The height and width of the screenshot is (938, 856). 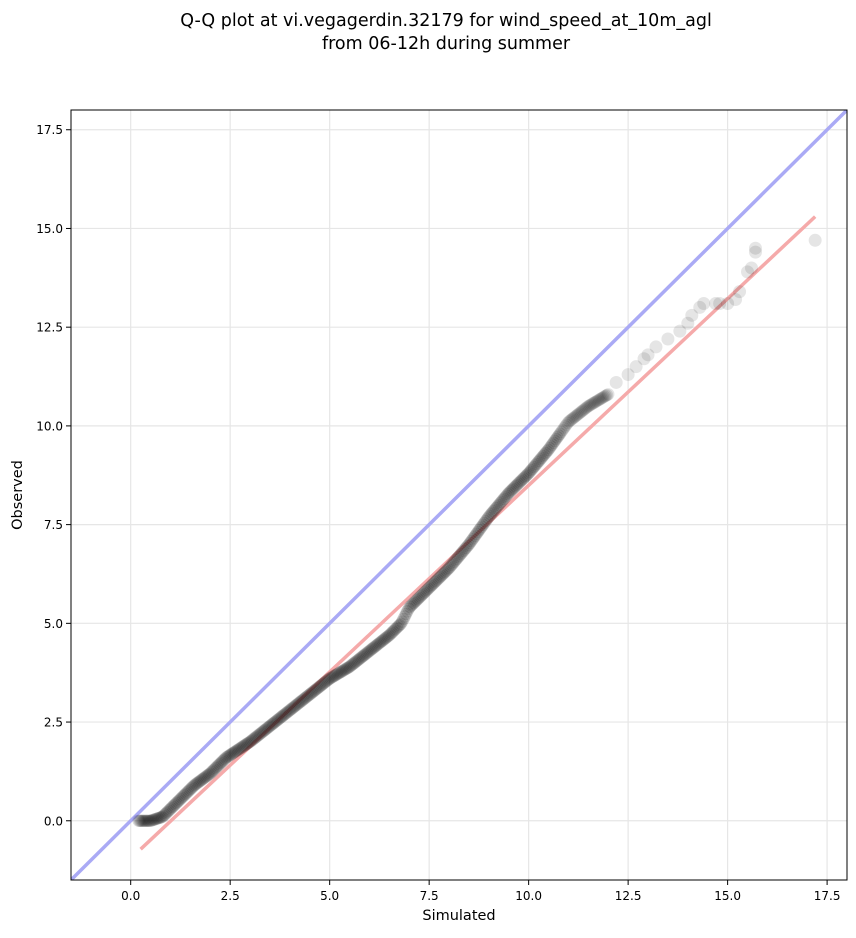 I want to click on y-tick-label: 7.5, so click(x=53, y=525).